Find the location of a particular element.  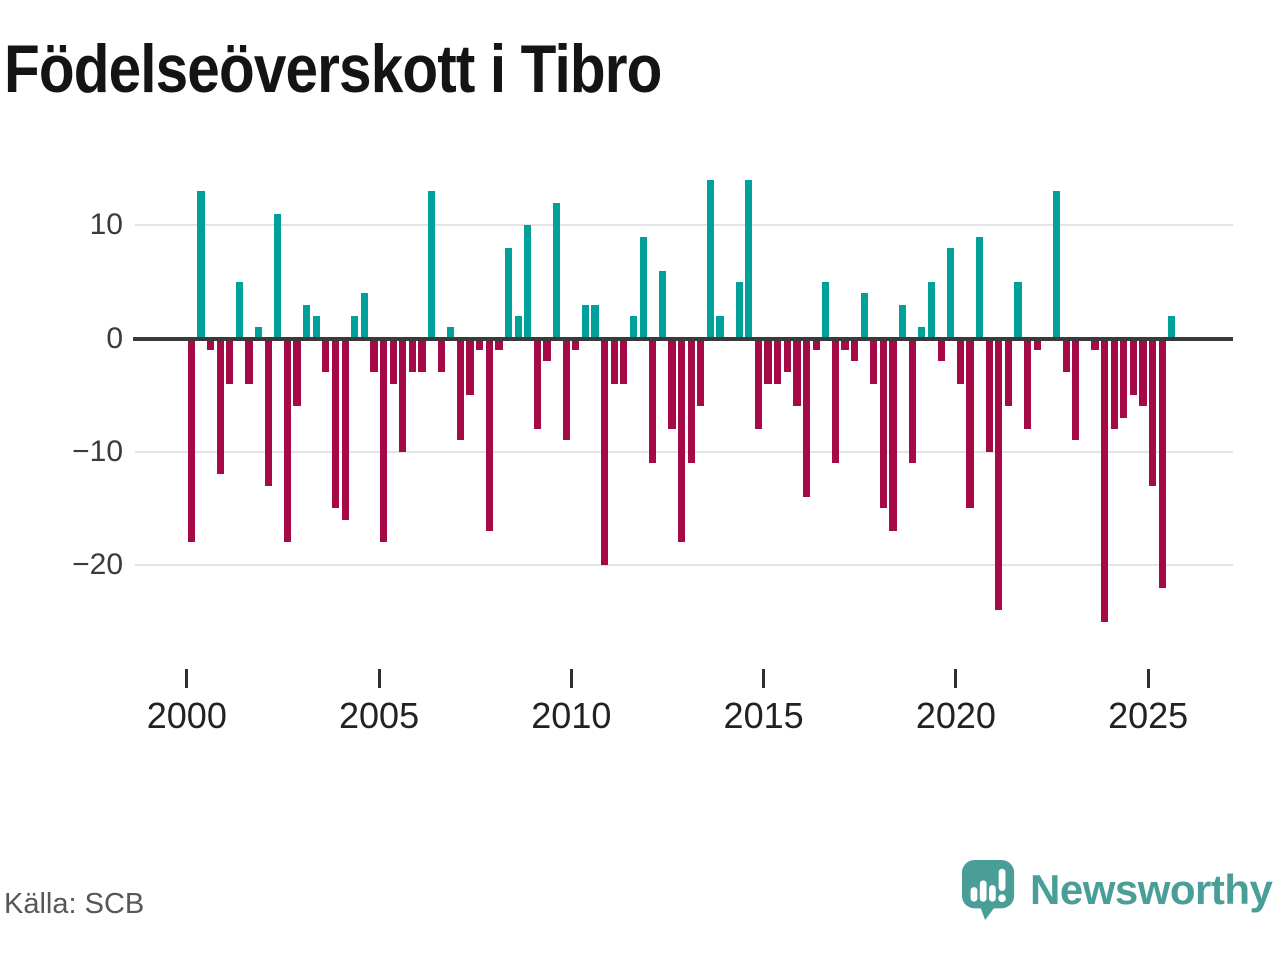

bar-2023-Q4 is located at coordinates (1104, 480).